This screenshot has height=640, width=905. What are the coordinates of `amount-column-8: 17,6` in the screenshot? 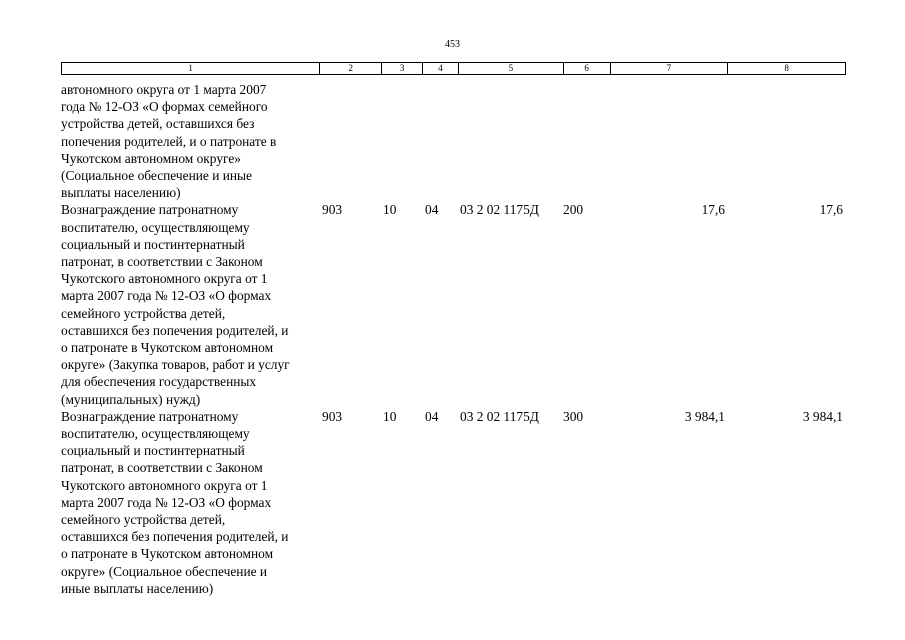 It's located at (831, 210).